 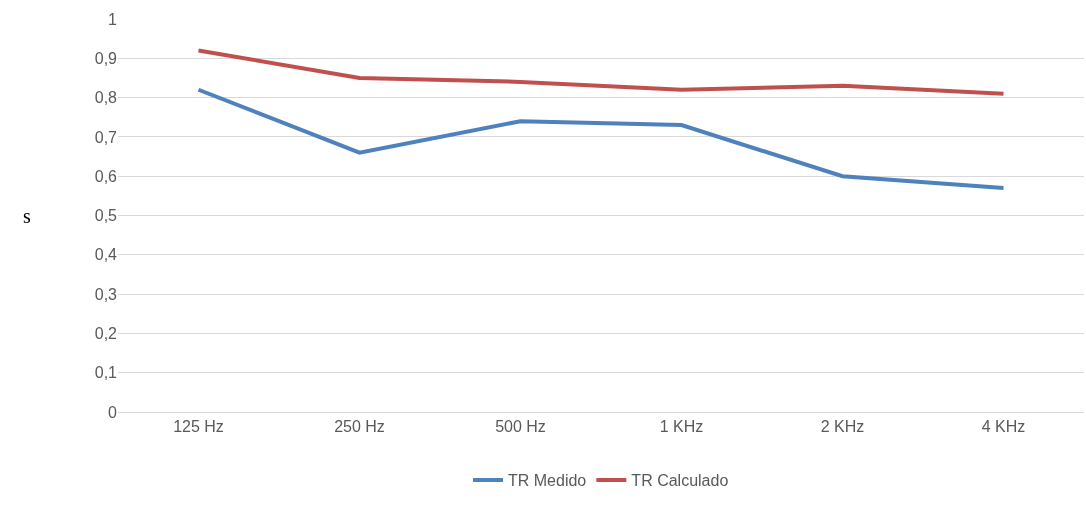 I want to click on y-tick-label: 0,9, so click(x=106, y=58).